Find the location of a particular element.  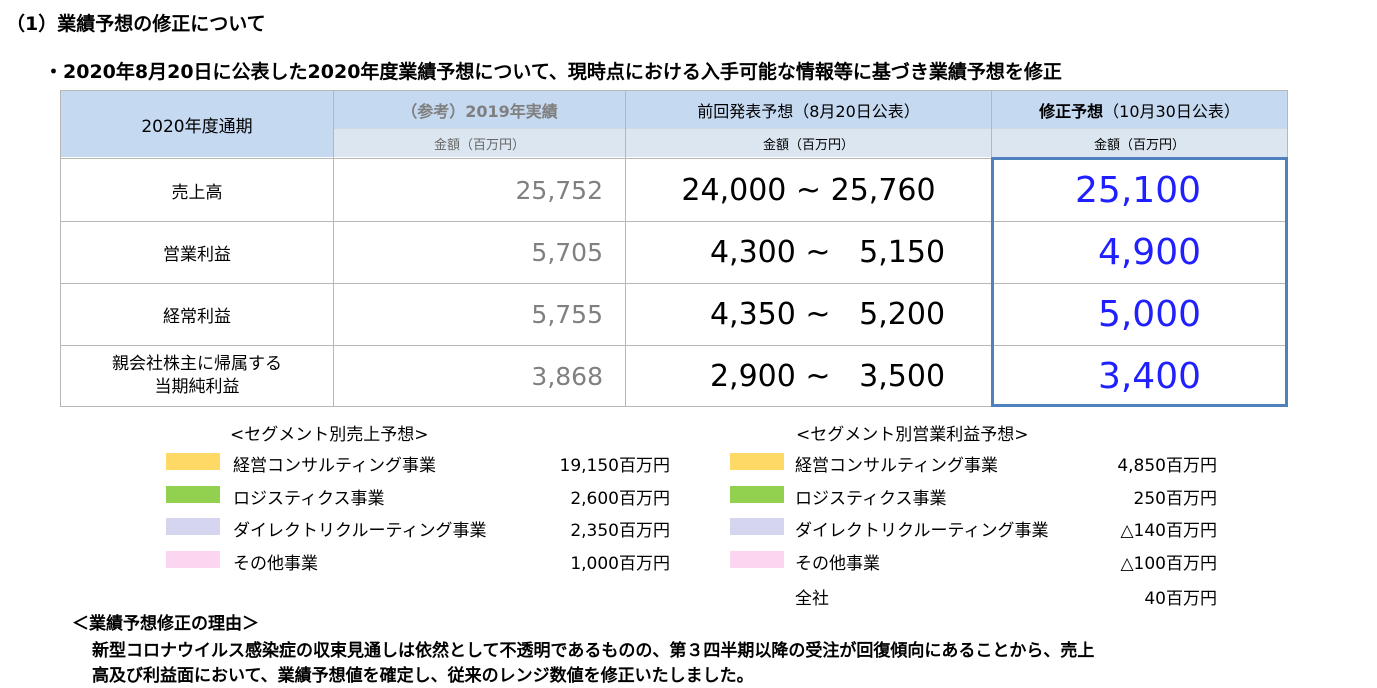

range-low: 4,350 is located at coordinates (752, 314).